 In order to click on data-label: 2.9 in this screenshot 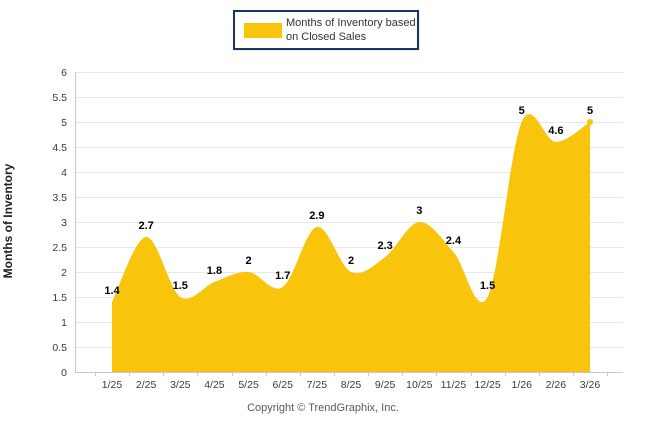, I will do `click(316, 216)`.